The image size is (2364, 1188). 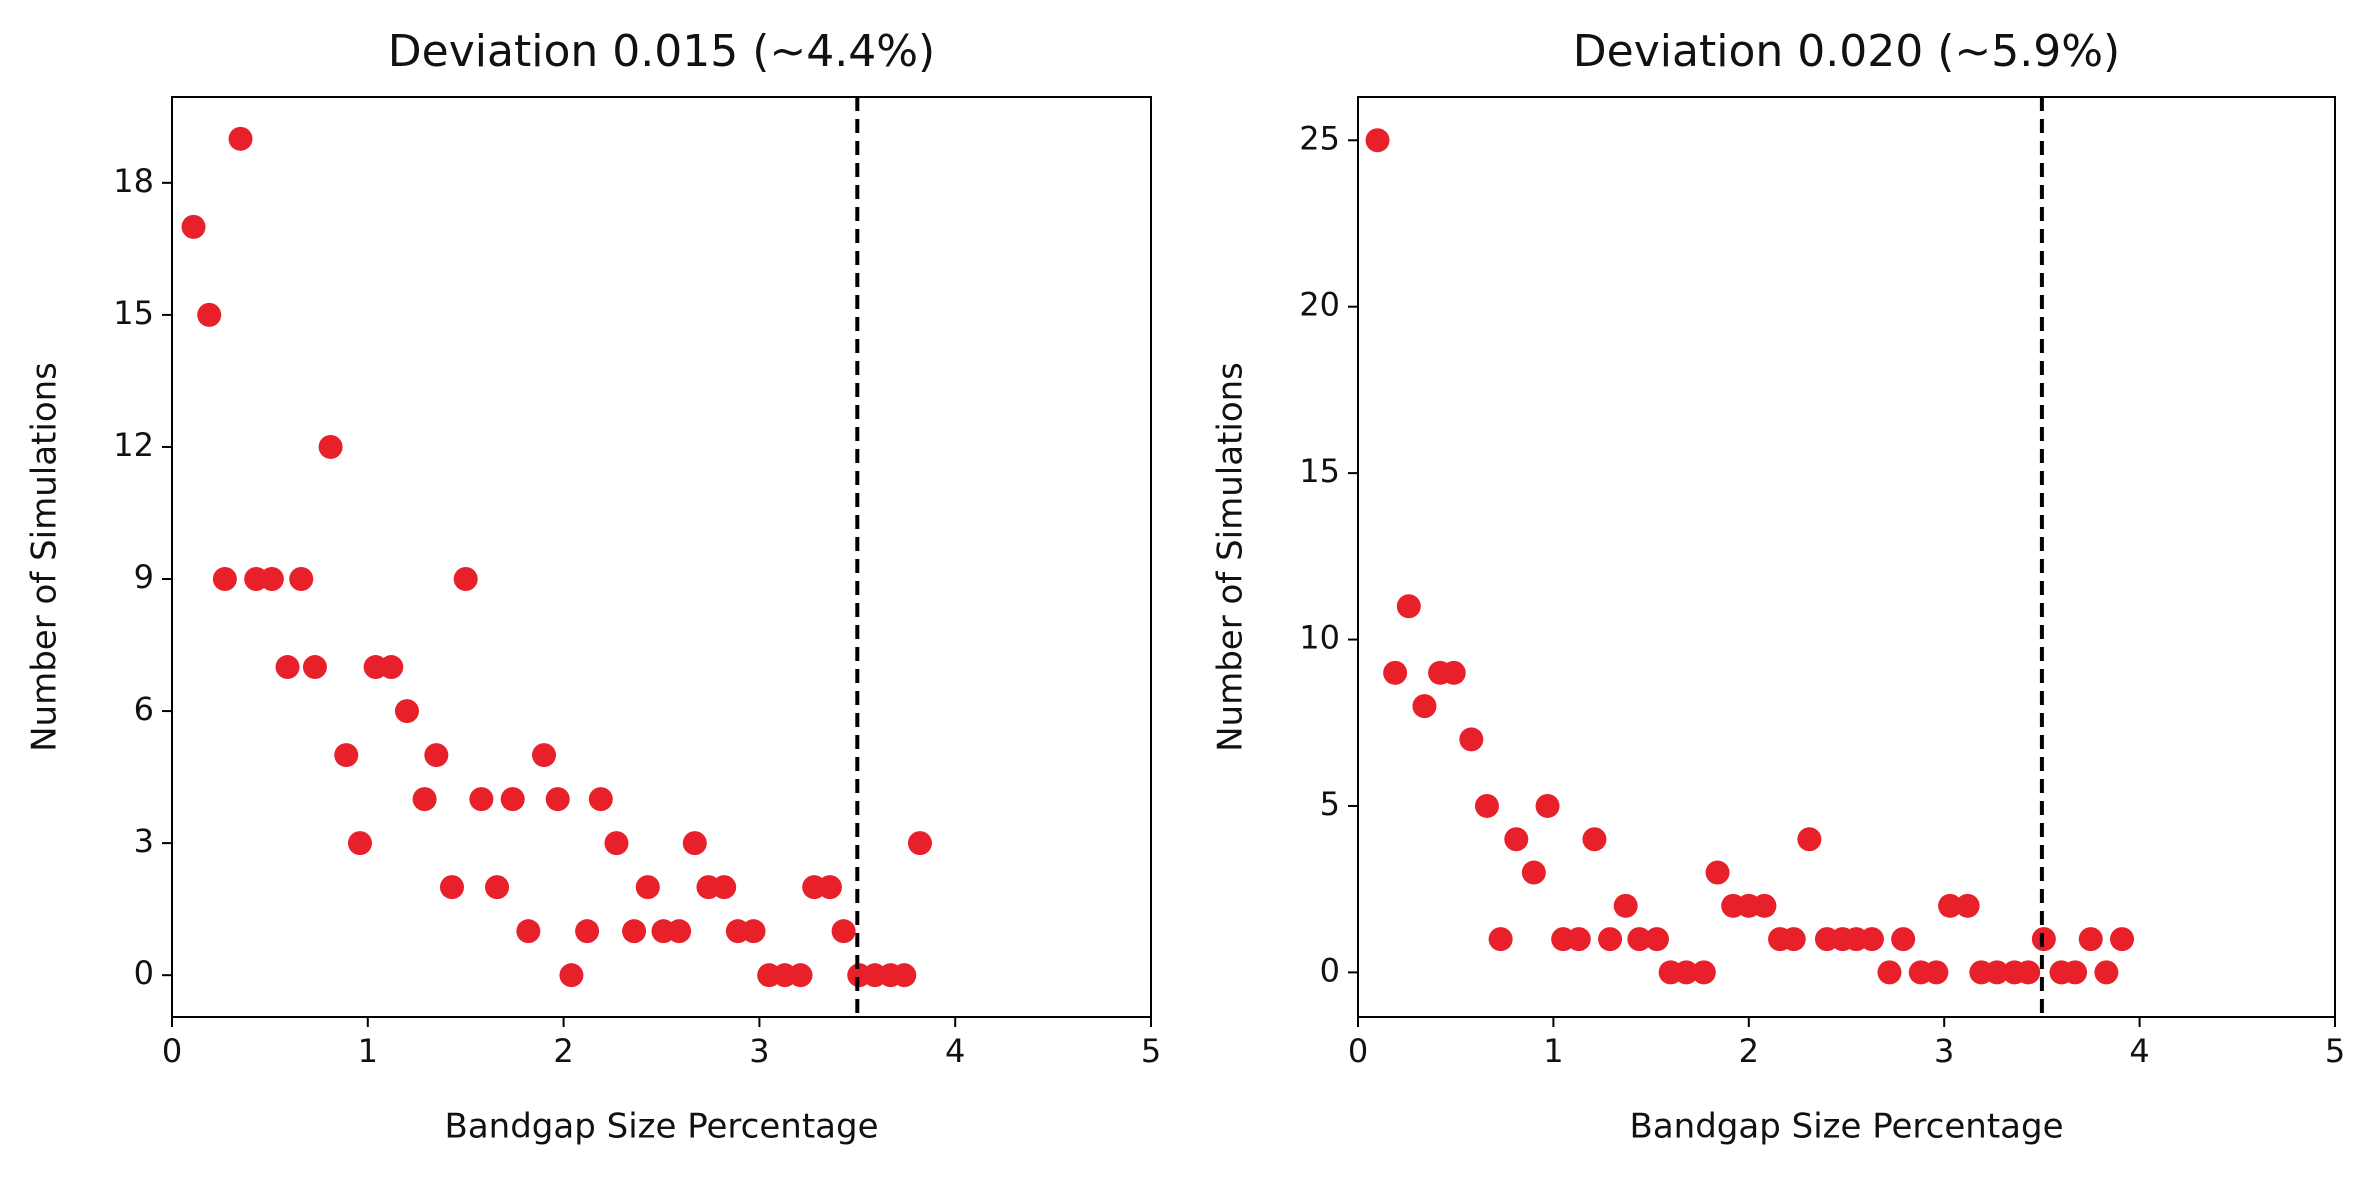 What do you see at coordinates (1319, 138) in the screenshot?
I see `y-tick-label: 25` at bounding box center [1319, 138].